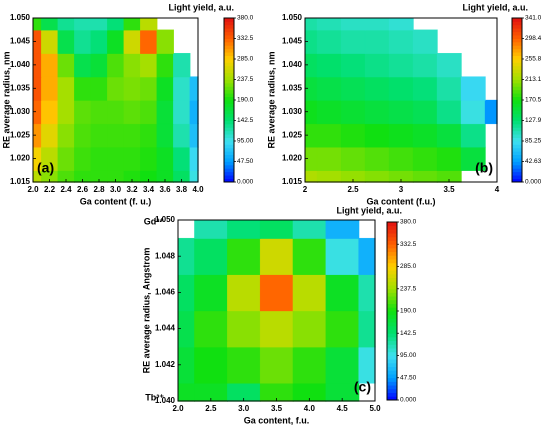  I want to click on panel-label: (a), so click(45, 168).